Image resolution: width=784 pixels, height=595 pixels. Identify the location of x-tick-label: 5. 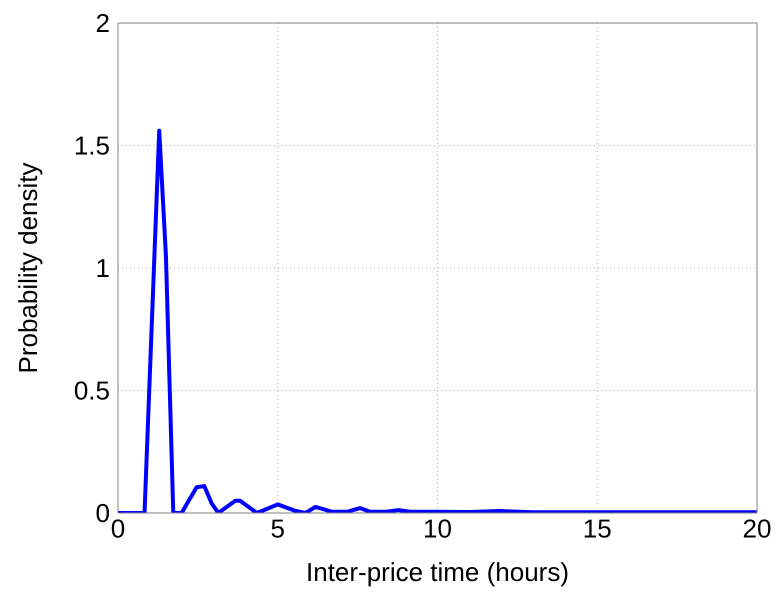
(277, 528).